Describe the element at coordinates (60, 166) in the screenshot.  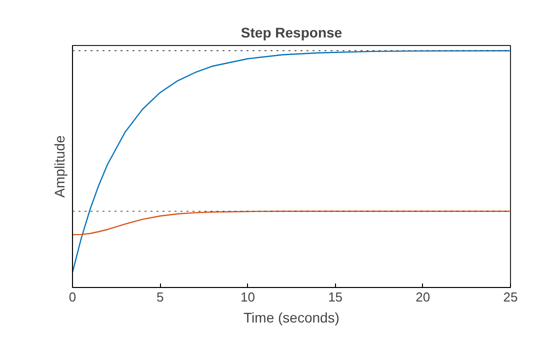
I see `y-axis-title: Amplitude` at that location.